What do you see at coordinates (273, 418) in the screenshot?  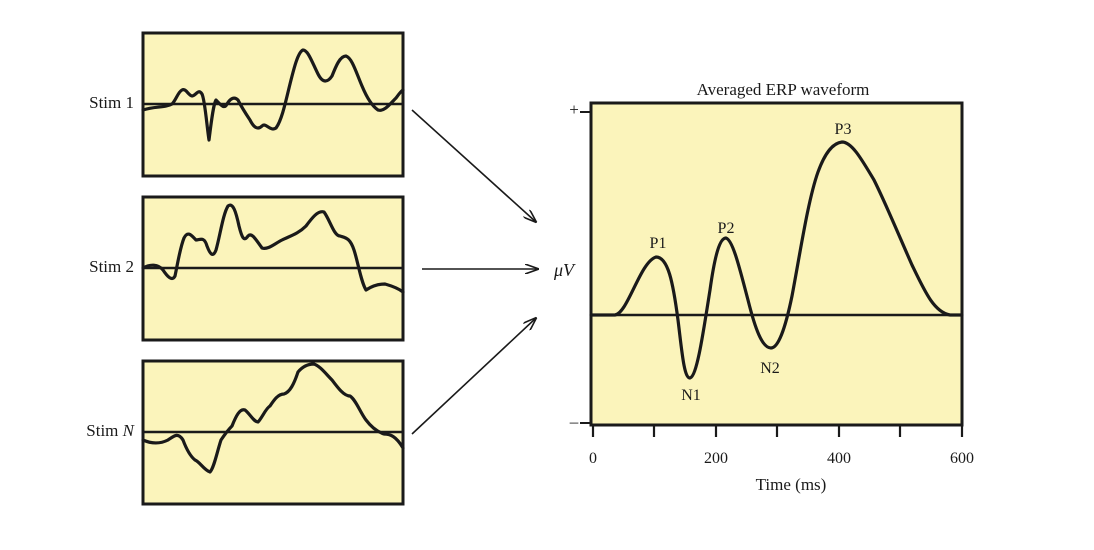 I see `stim-n-trace` at bounding box center [273, 418].